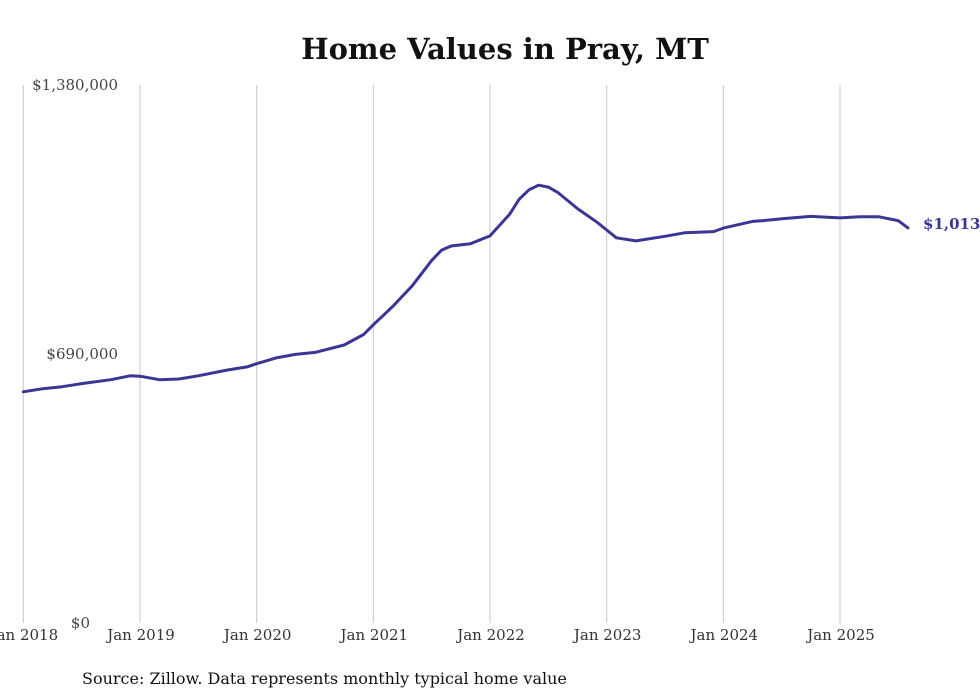  I want to click on y-tick-label: $1,380,000, so click(75, 85).